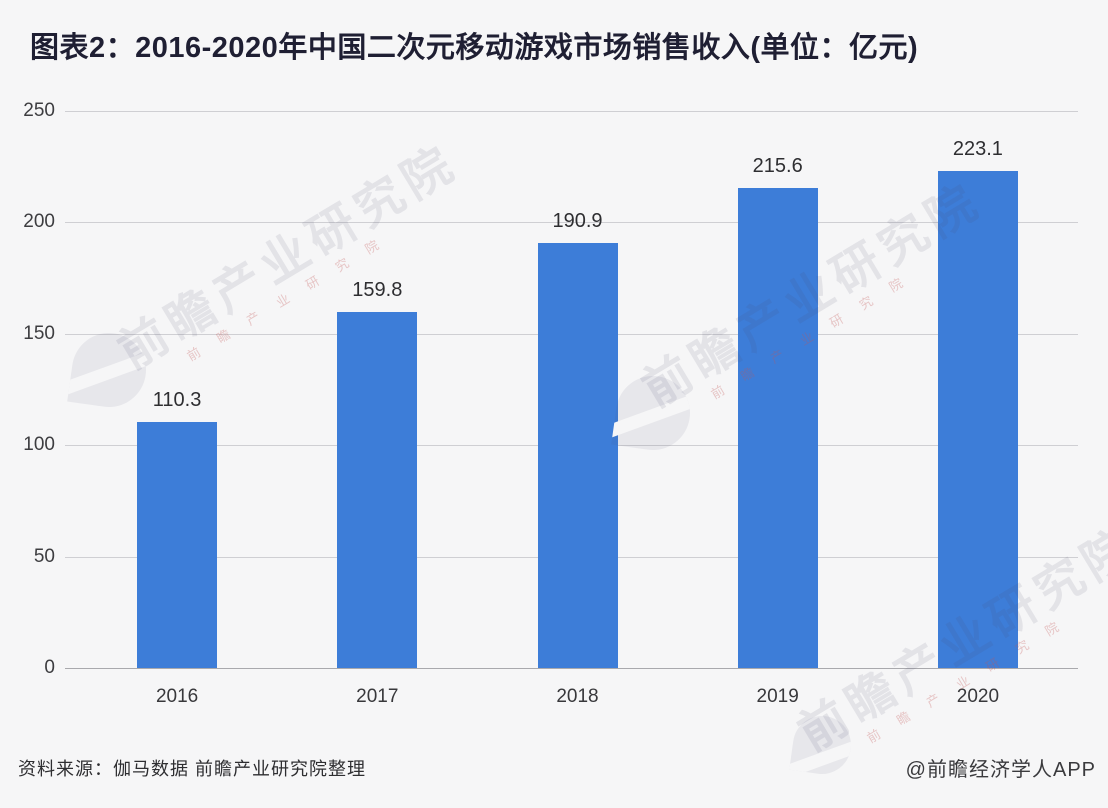  Describe the element at coordinates (577, 696) in the screenshot. I see `x-axis-category-label: 2018` at that location.